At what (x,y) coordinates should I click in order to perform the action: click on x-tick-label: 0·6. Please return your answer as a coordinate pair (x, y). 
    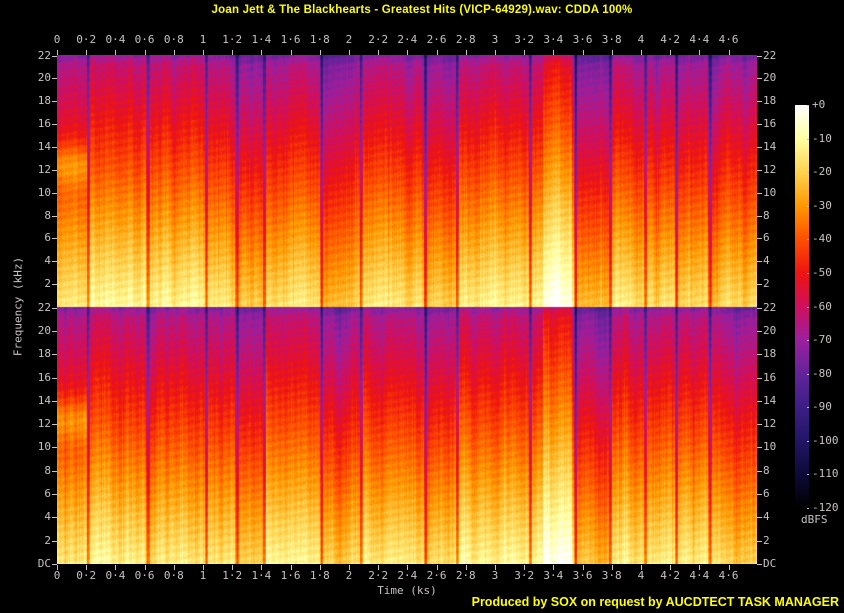
    Looking at the image, I should click on (144, 39).